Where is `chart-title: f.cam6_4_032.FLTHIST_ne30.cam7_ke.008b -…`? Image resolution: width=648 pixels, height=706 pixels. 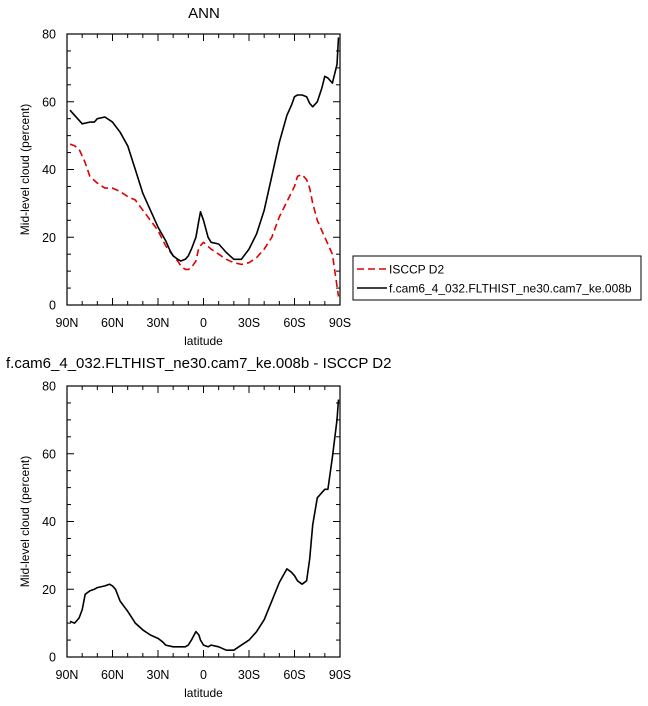
chart-title: f.cam6_4_032.FLTHIST_ne30.cam7_ke.008b -… is located at coordinates (198, 363).